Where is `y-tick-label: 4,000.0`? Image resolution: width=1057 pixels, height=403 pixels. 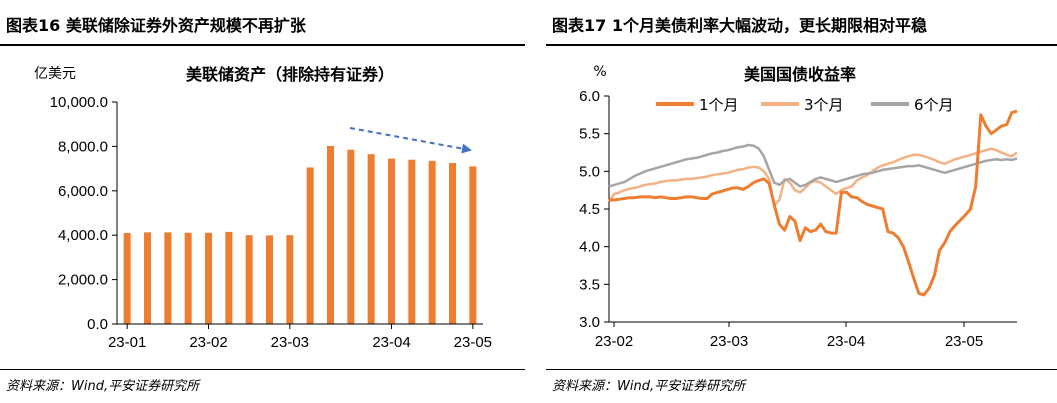
y-tick-label: 4,000.0 is located at coordinates (83, 235).